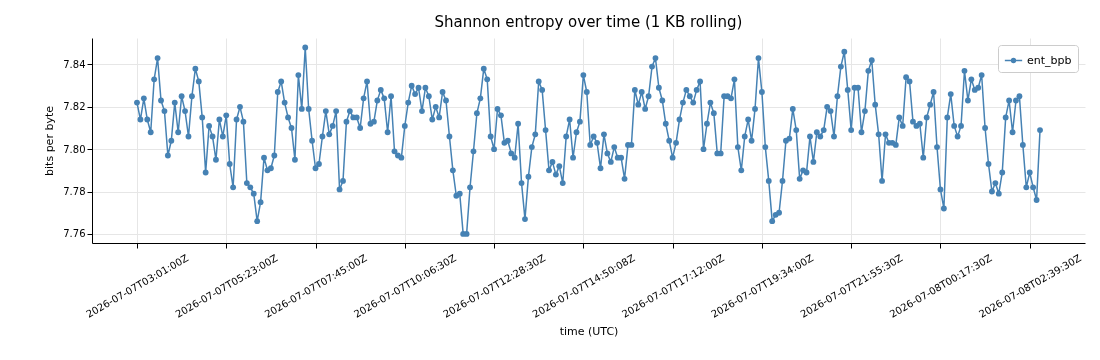 This screenshot has height=360, width=1100. Describe the element at coordinates (74, 107) in the screenshot. I see `y-tick-label: 7.82` at that location.